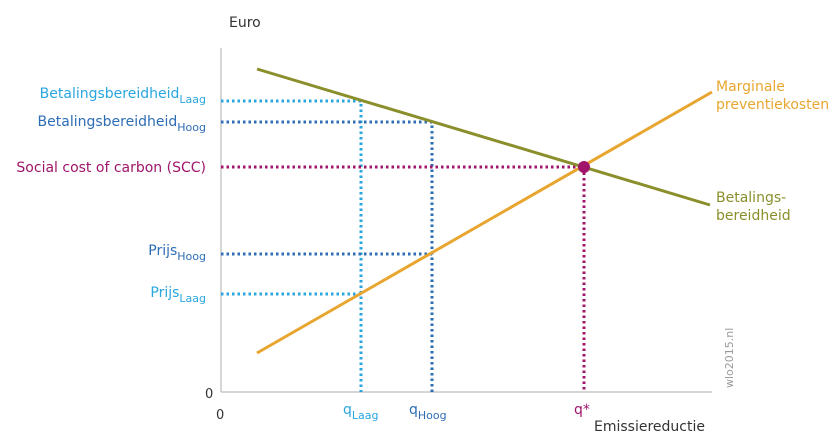 This screenshot has width=838, height=439. Describe the element at coordinates (649, 427) in the screenshot. I see `x-axis-label: Emissiereductie` at that location.